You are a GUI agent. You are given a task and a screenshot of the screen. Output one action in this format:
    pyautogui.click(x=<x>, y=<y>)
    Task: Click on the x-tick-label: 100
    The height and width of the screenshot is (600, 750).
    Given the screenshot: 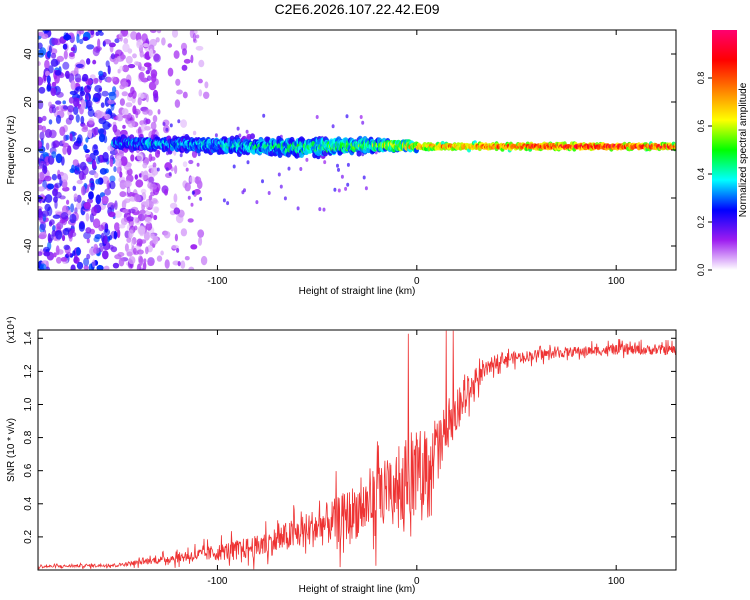 What is the action you would take?
    pyautogui.click(x=616, y=581)
    